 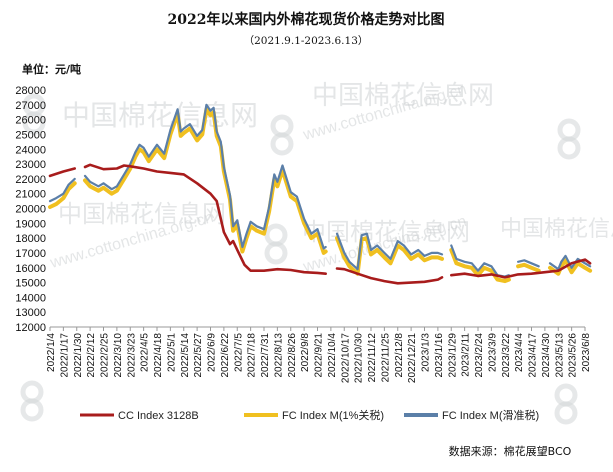 What do you see at coordinates (490, 415) in the screenshot?
I see `legend-label-fc-index-sliding: FC Index M(滑准税)` at bounding box center [490, 415].